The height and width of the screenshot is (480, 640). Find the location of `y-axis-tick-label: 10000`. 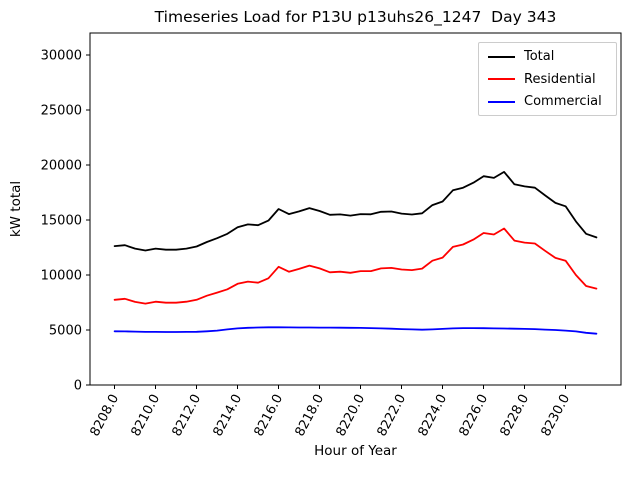

y-axis-tick-label: 10000 is located at coordinates (61, 276).